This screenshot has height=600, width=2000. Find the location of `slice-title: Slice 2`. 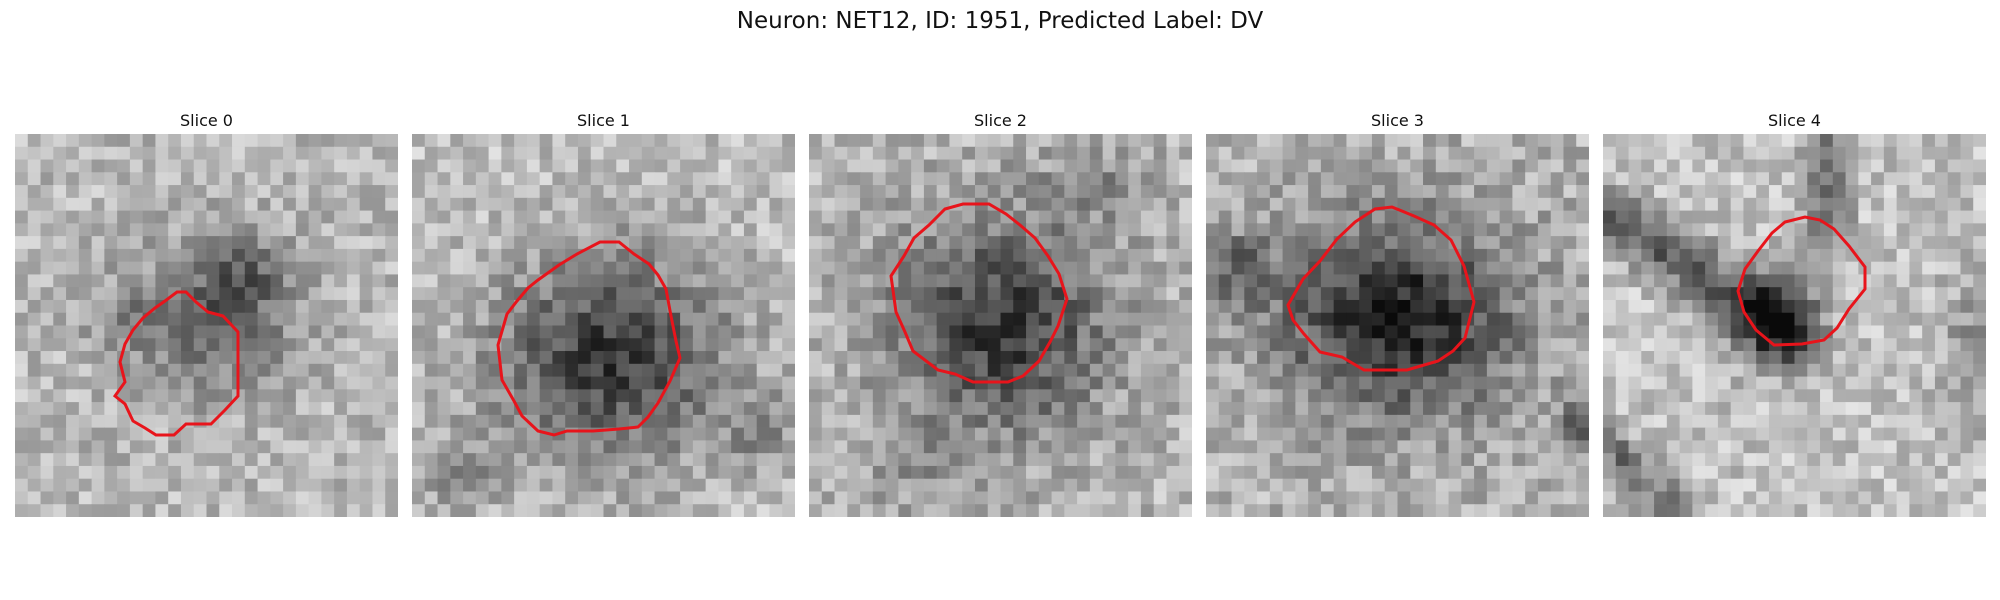

slice-title: Slice 2 is located at coordinates (1000, 120).